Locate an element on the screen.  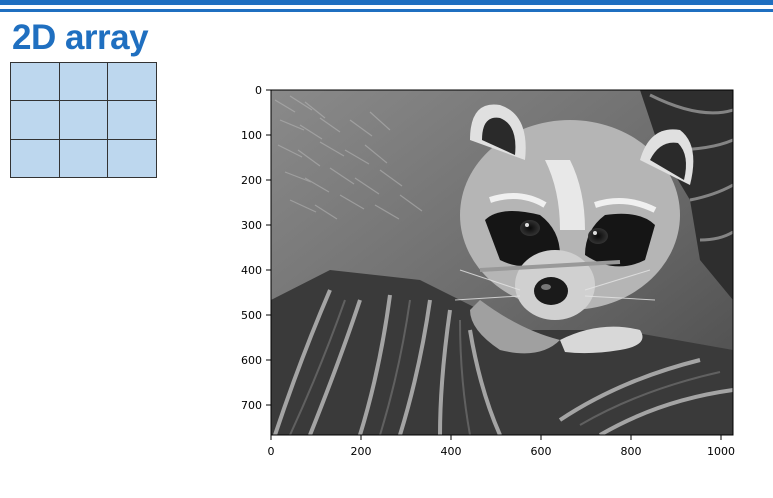
y-tick-label: 200 is located at coordinates (251, 180).